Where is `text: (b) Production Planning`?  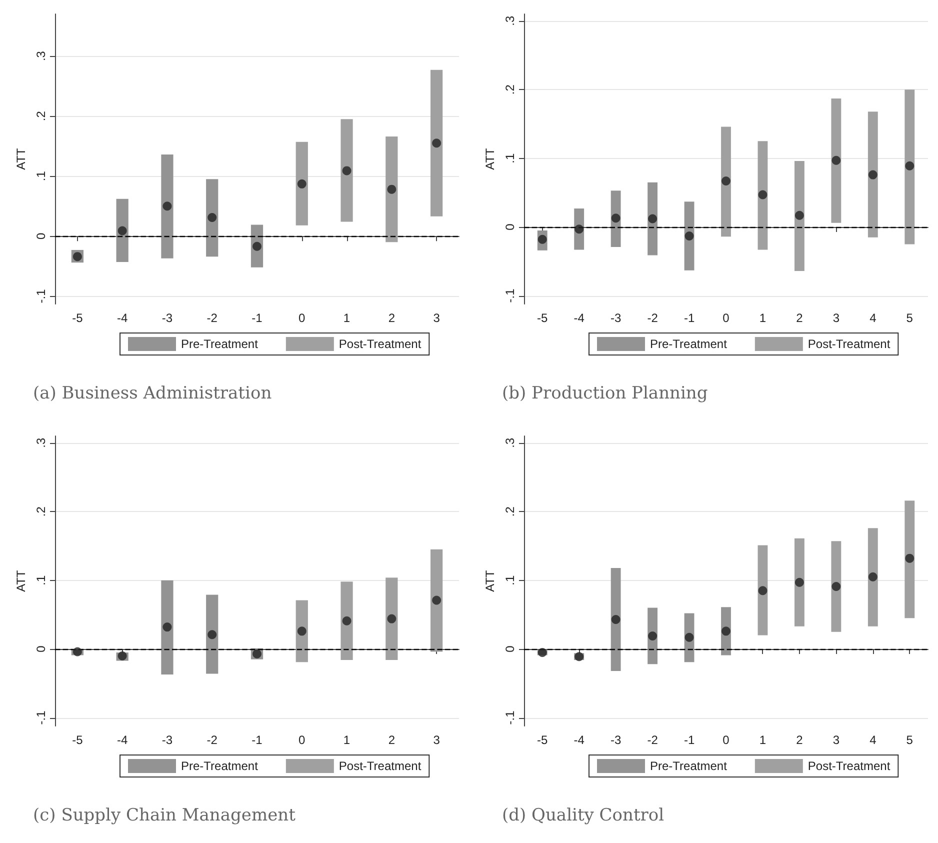 text: (b) Production Planning is located at coordinates (605, 394).